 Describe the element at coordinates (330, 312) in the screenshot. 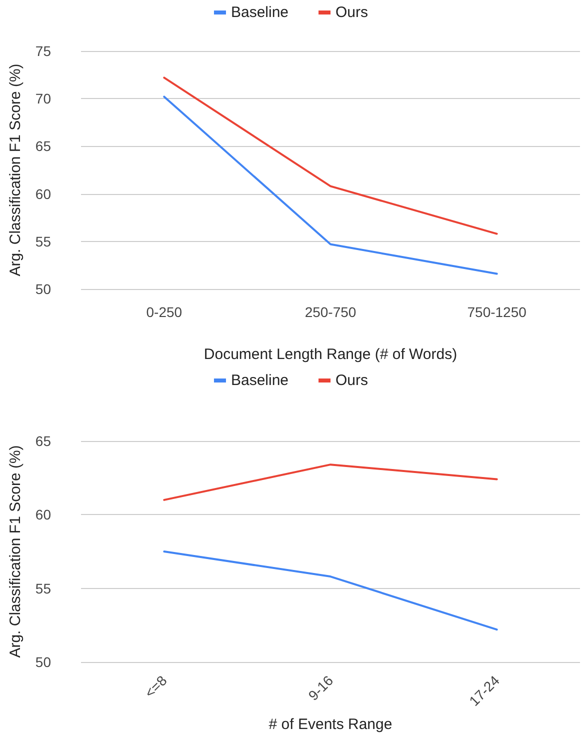

I see `x-tick-label: 250-750` at that location.